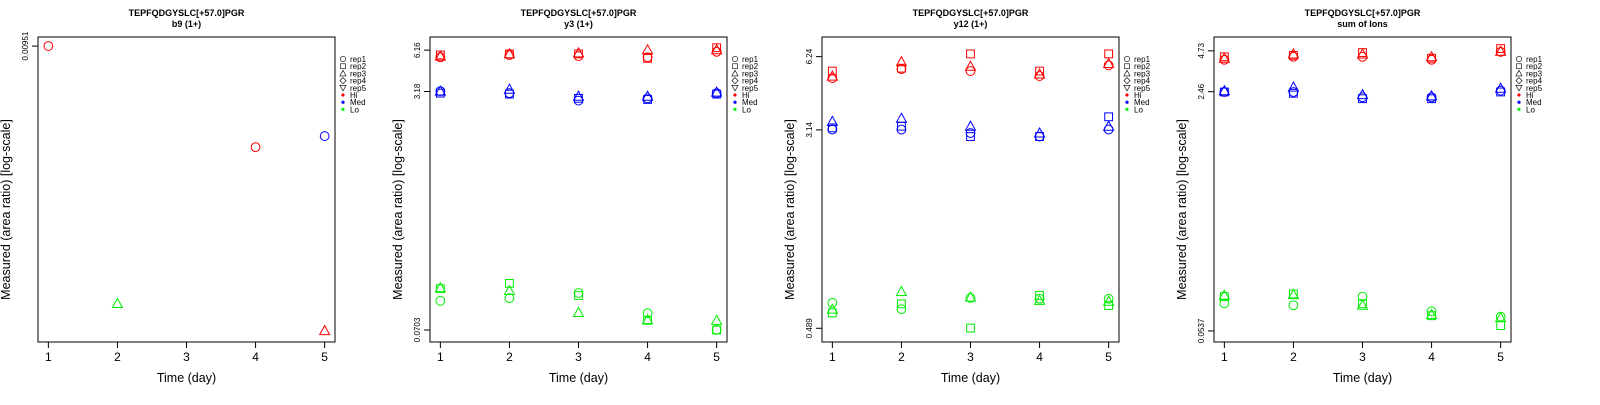 The width and height of the screenshot is (1600, 405). What do you see at coordinates (578, 24) in the screenshot?
I see `chart-subtitle: y3 (1+)` at bounding box center [578, 24].